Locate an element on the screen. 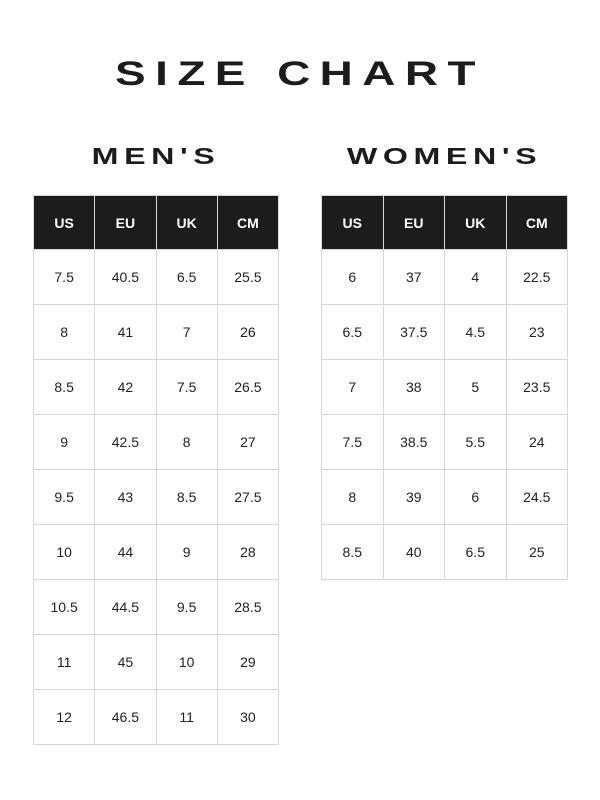 The width and height of the screenshot is (600, 800). table-row: 9 42.5 8 27 is located at coordinates (156, 442).